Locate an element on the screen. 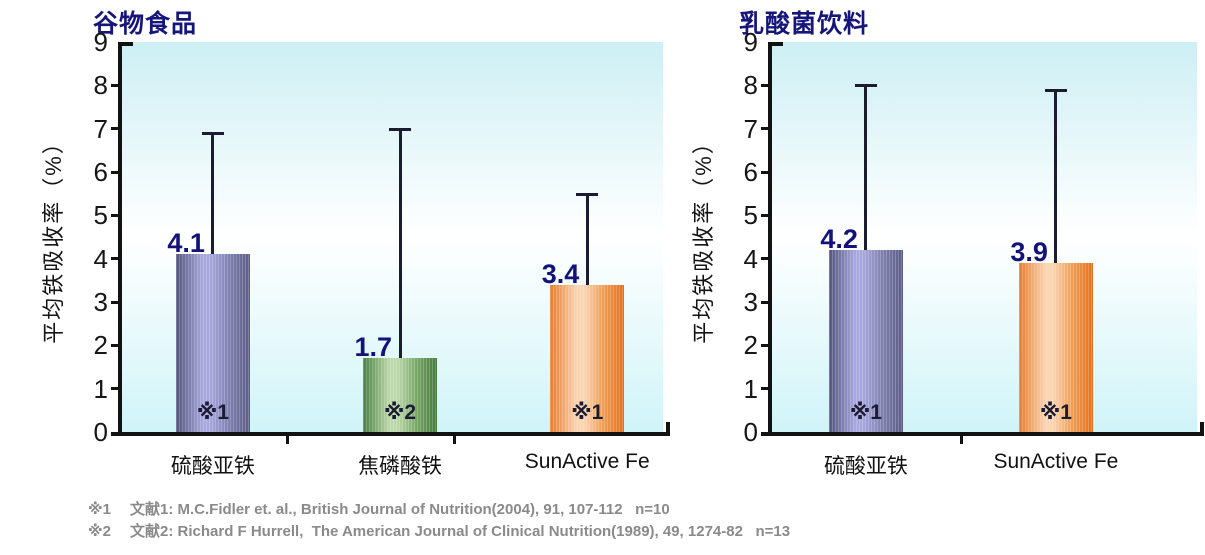  bar-value-label: 3.4 is located at coordinates (560, 273).